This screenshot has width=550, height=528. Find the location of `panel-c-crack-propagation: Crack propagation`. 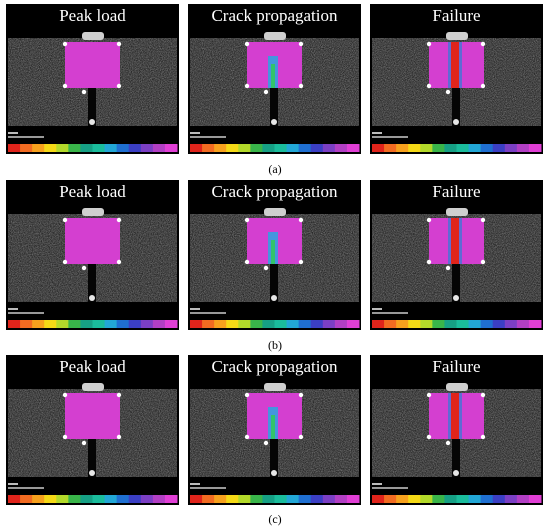

panel-c-crack-propagation: Crack propagation is located at coordinates (274, 430).